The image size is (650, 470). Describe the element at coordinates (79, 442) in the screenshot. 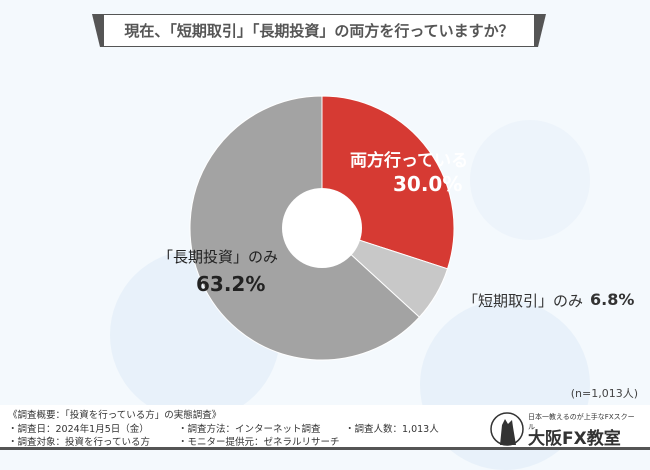

I see `survey-target: ・調査対象：投資を行っている方` at that location.